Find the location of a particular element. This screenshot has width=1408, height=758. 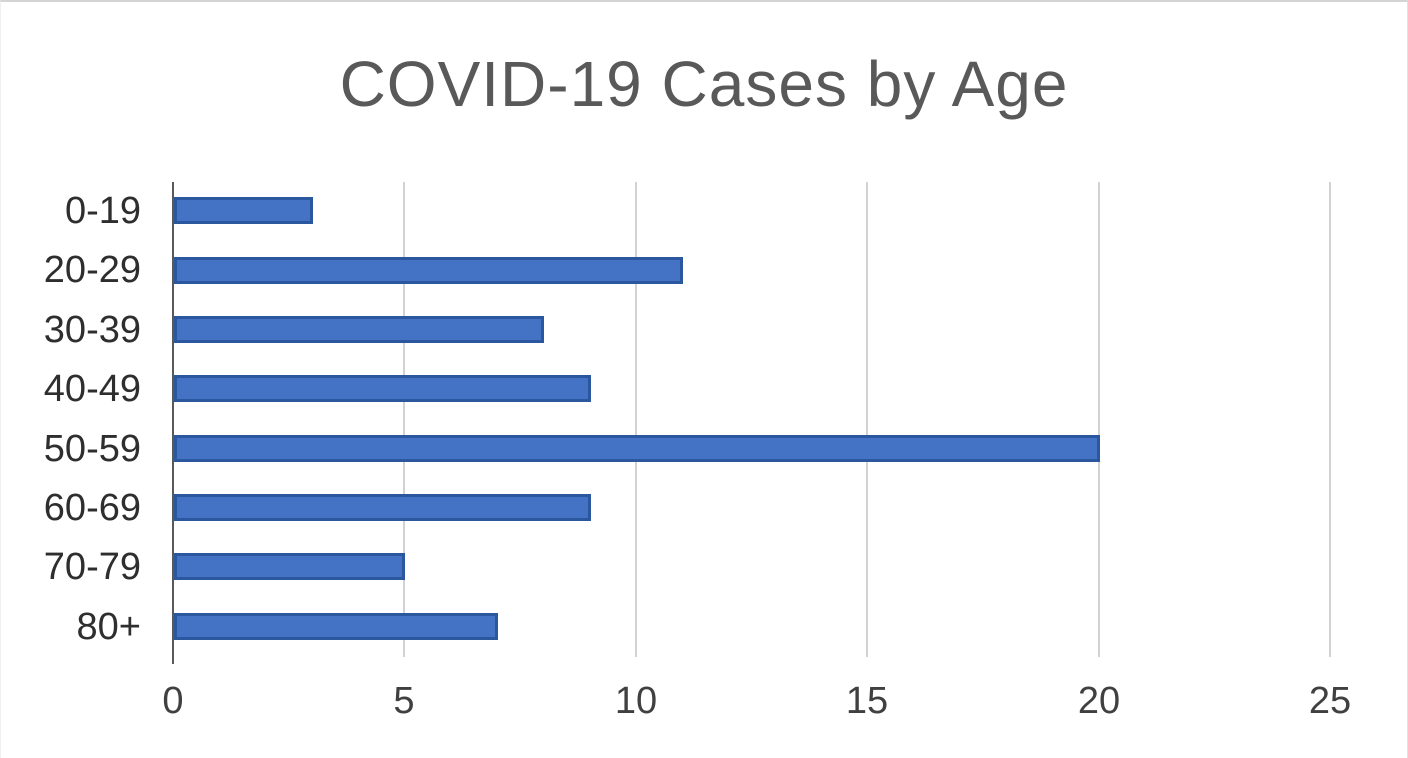

y-axis-line is located at coordinates (173, 423).